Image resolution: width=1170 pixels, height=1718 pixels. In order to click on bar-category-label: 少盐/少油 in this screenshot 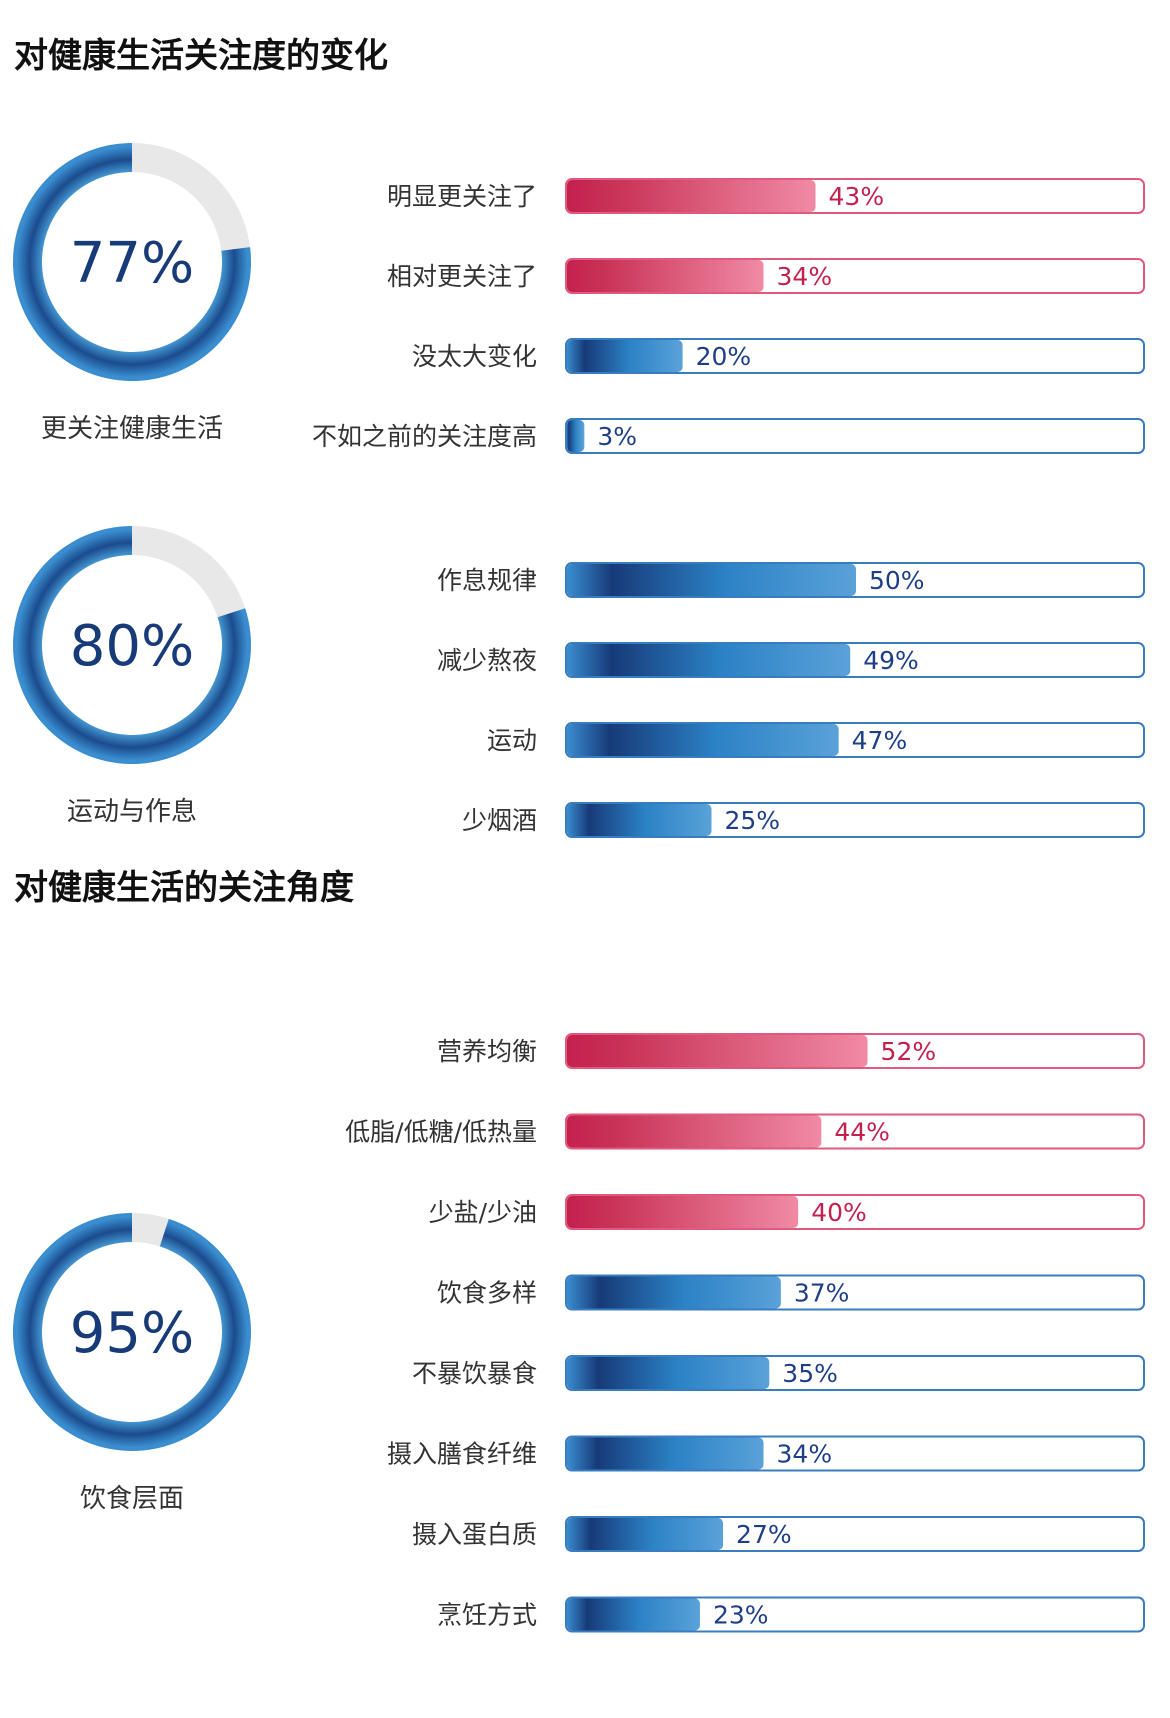, I will do `click(483, 1212)`.